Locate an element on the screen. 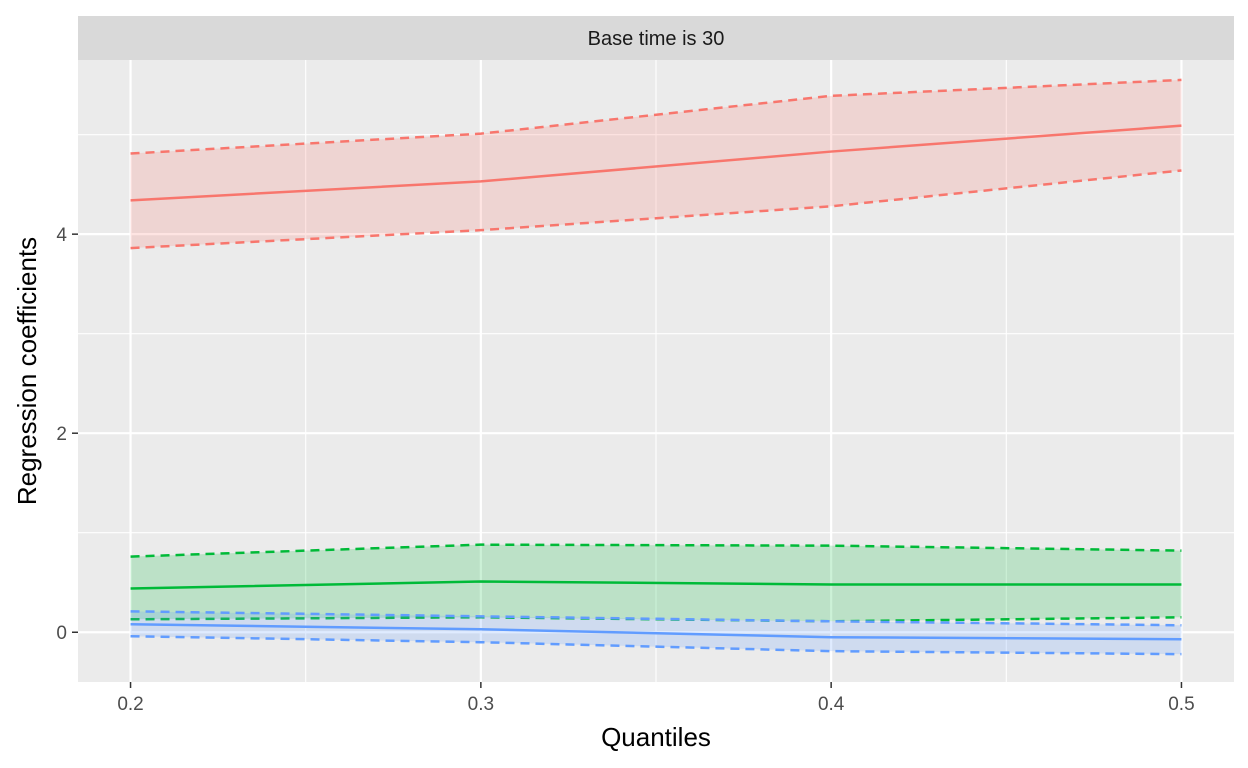 The width and height of the screenshot is (1248, 768). series-1-line is located at coordinates (656, 163).